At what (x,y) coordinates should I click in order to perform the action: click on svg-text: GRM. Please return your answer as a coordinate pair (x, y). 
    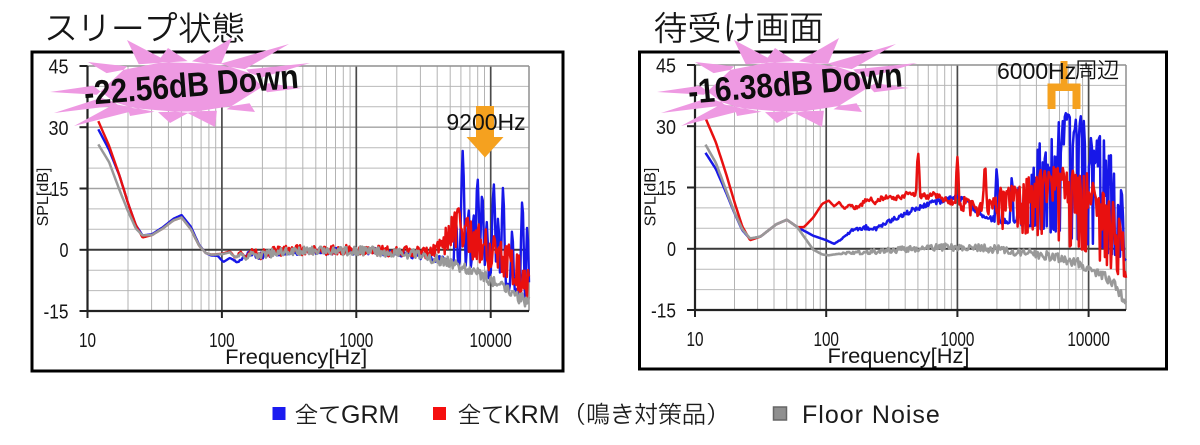
    Looking at the image, I should click on (370, 415).